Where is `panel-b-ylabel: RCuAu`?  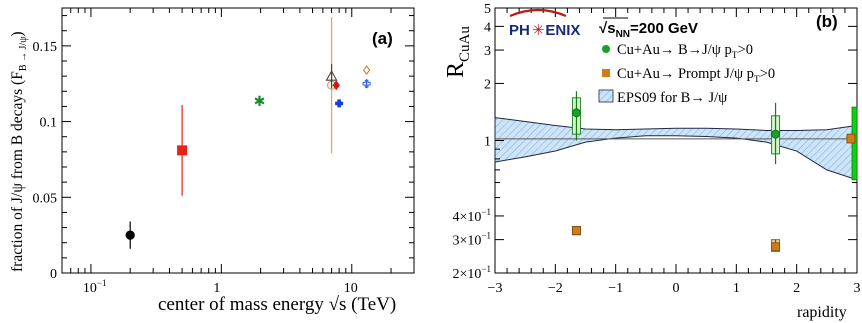
panel-b-ylabel: RCuAu is located at coordinates (458, 52).